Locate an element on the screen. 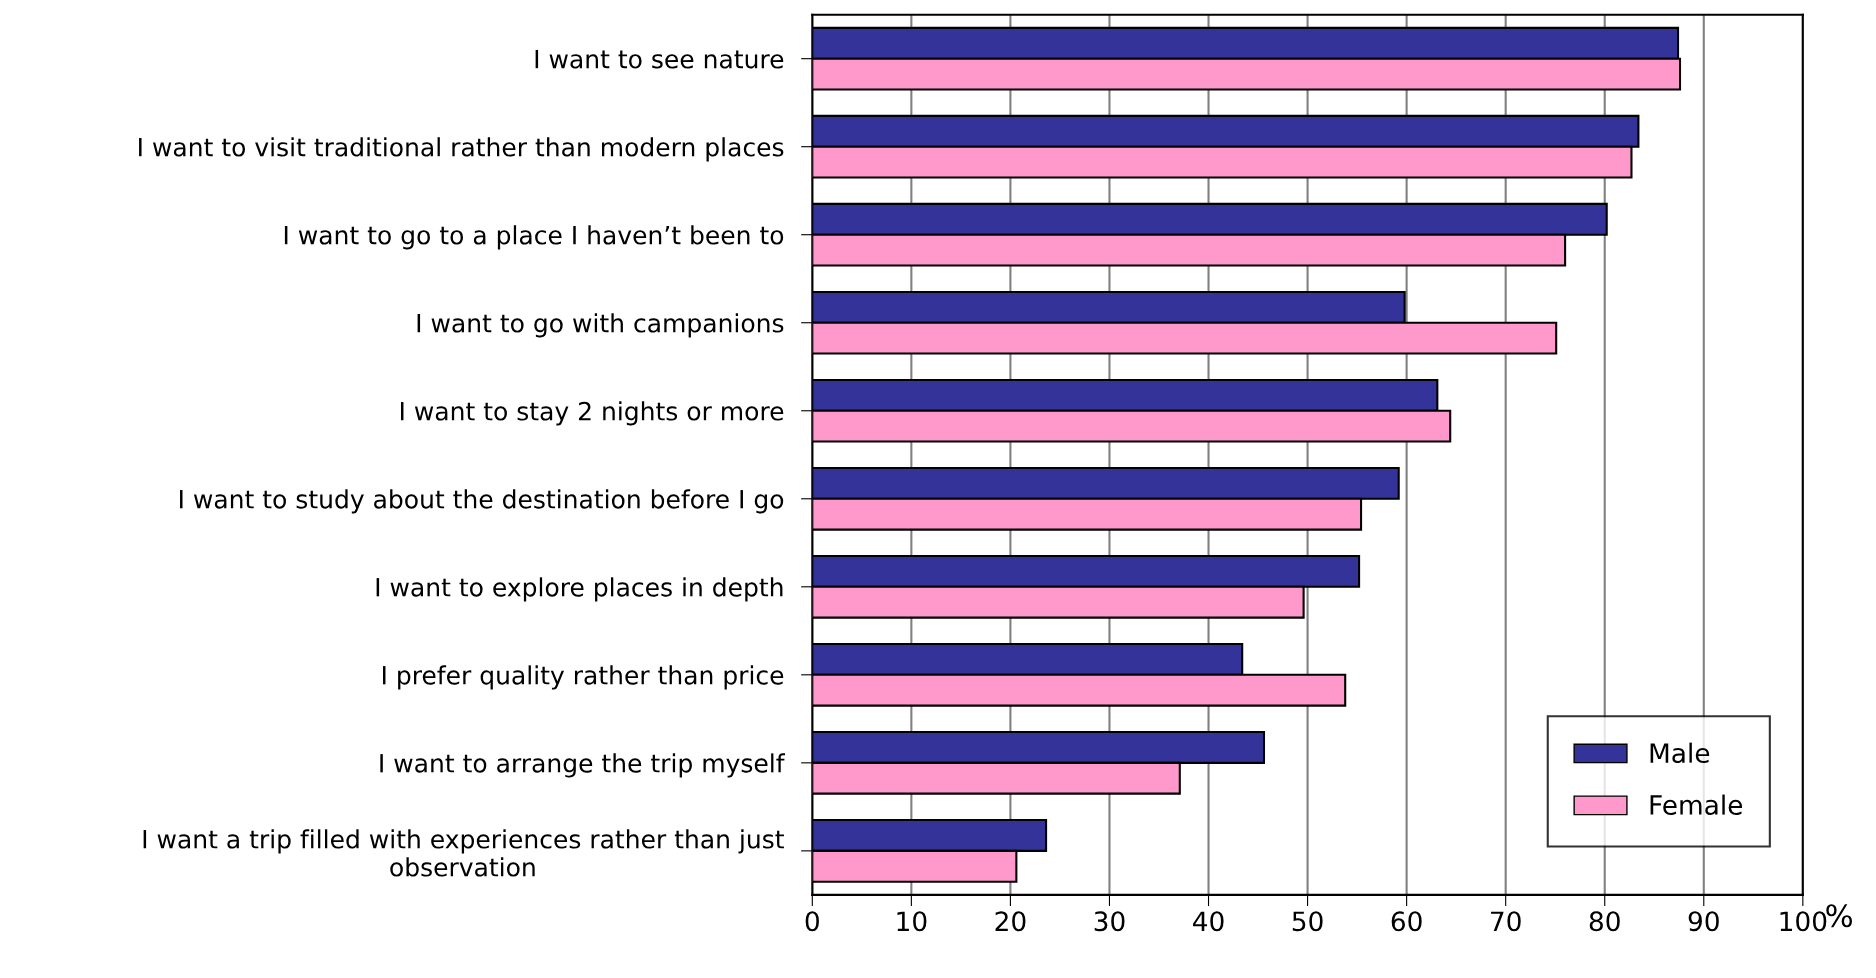  x-tick-label: 50 is located at coordinates (1307, 921).